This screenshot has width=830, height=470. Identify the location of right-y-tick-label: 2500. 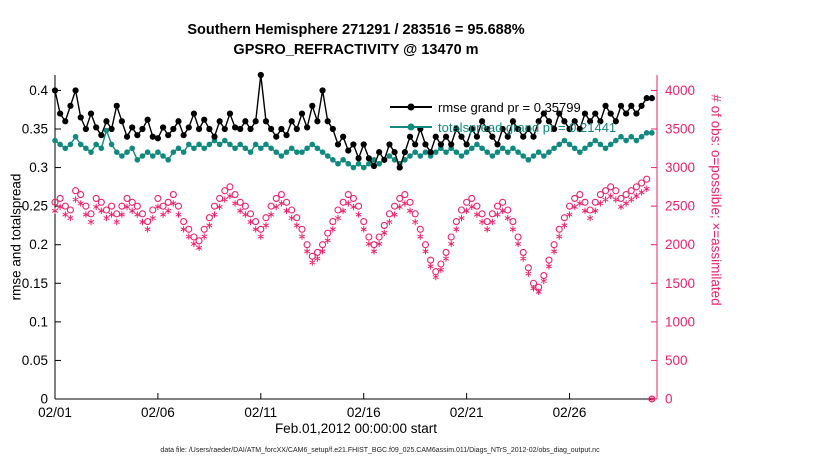
(680, 206).